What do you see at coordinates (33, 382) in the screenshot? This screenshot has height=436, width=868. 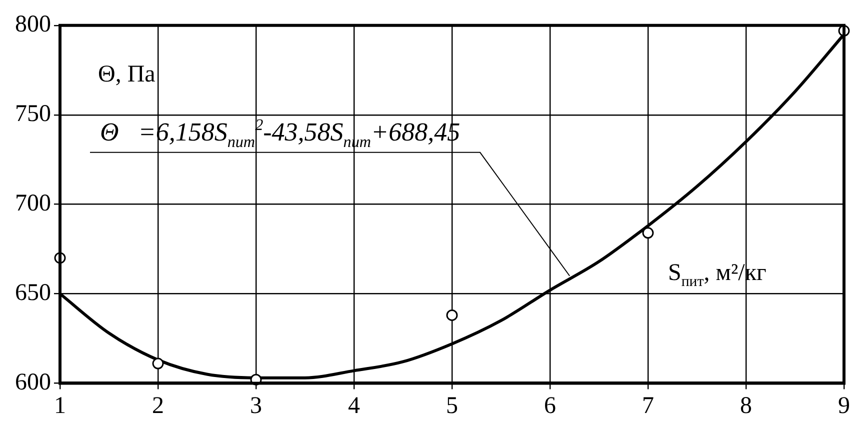 I see `y-tick-label: 600` at bounding box center [33, 382].